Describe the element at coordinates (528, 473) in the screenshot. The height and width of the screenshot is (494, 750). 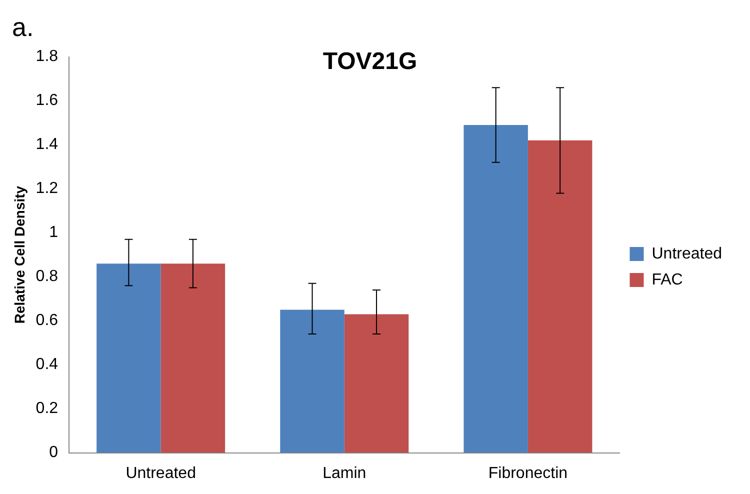
I see `x-tick-label: Fibronectin` at that location.